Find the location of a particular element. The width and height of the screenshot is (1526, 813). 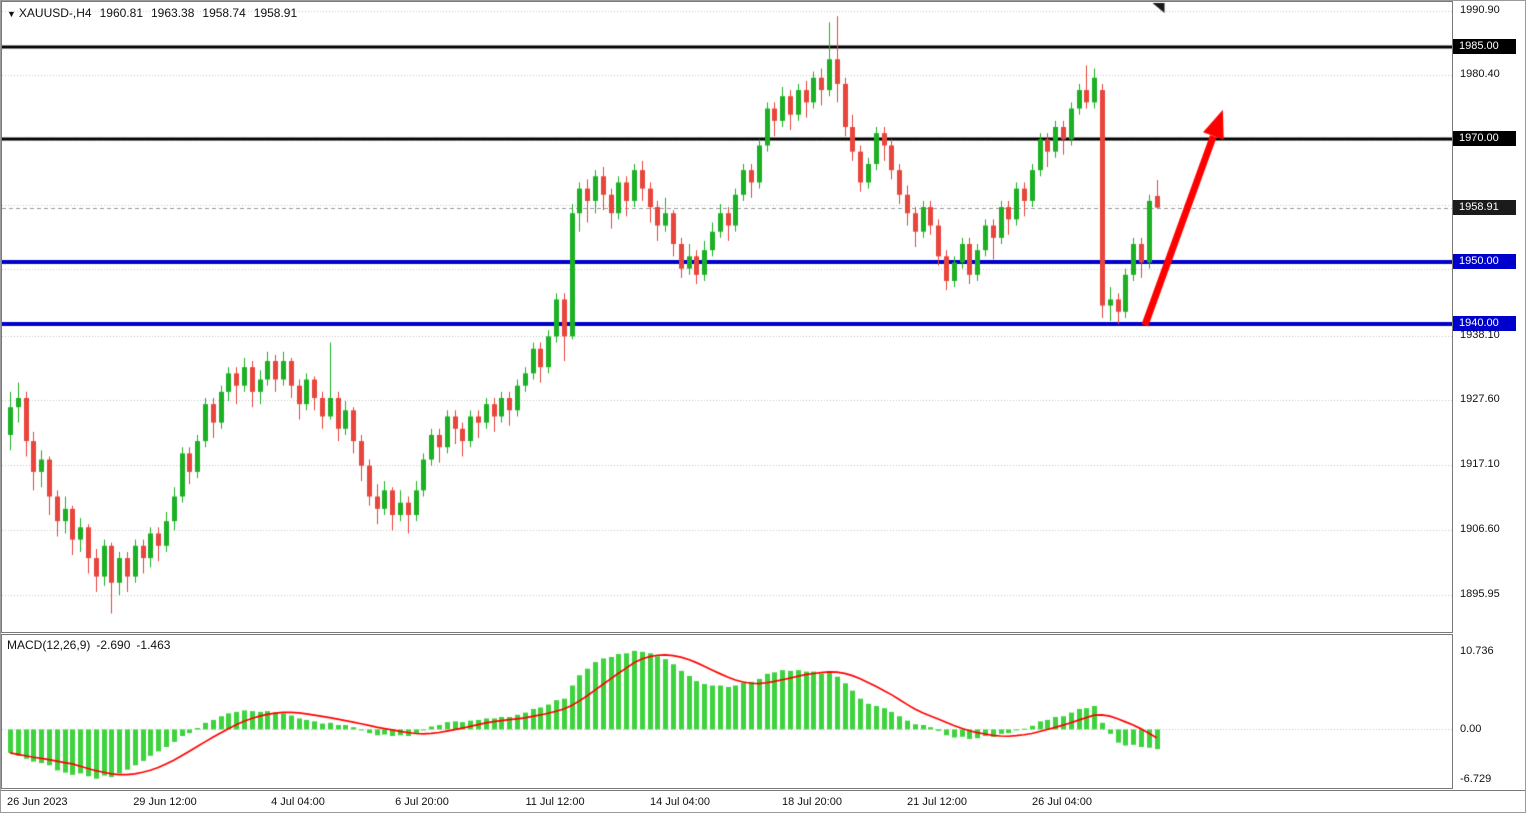

symbol-period-label: XAUUSD-,H4 is located at coordinates (55, 13).